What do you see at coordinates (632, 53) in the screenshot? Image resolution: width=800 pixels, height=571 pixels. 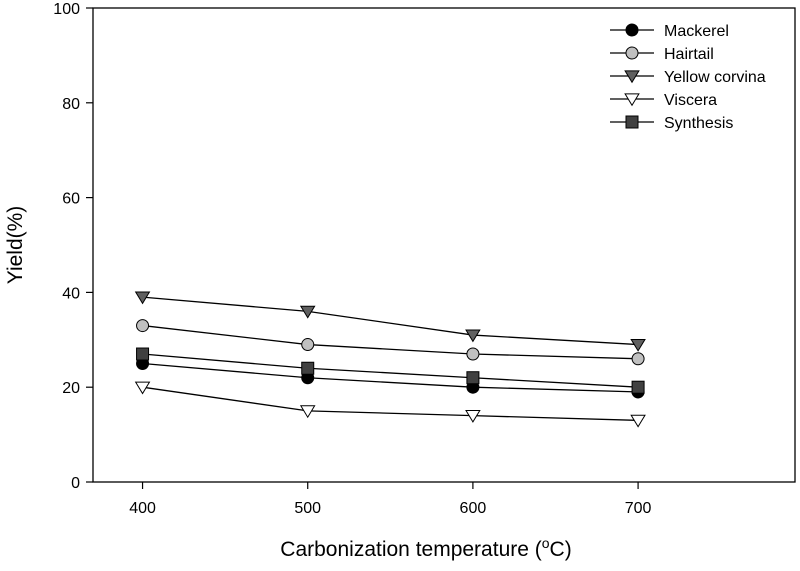 I see `legend-marker-hairtail` at bounding box center [632, 53].